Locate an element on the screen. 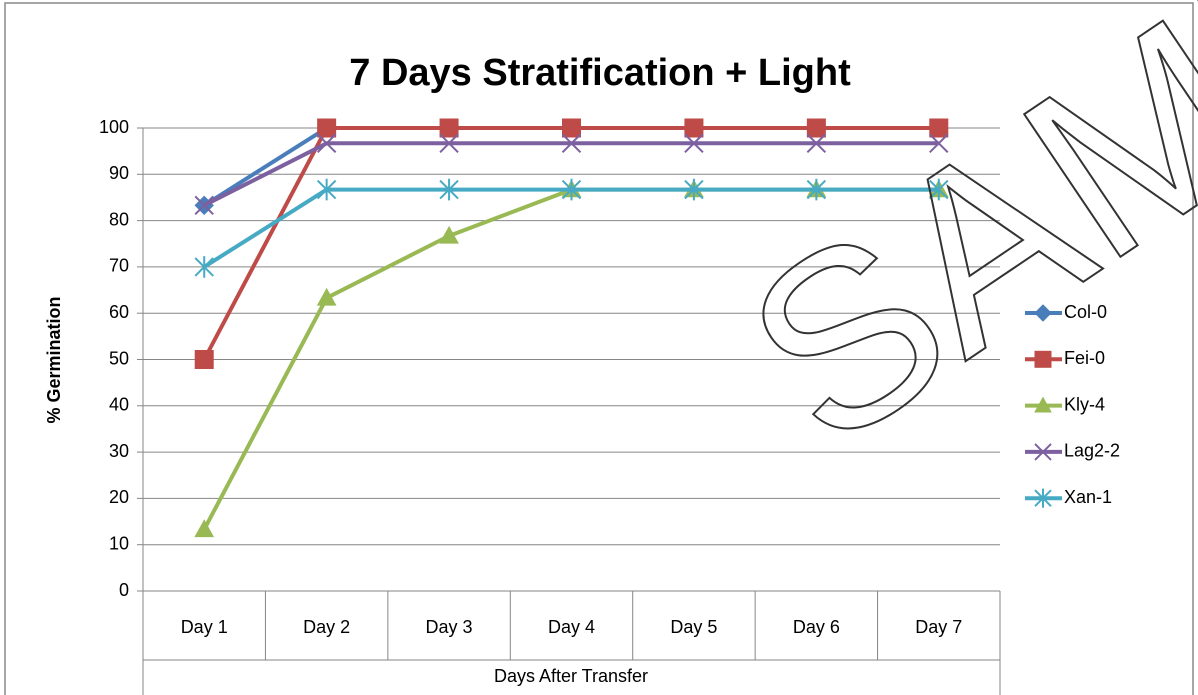  y-tick-label: 100 is located at coordinates (114, 127).